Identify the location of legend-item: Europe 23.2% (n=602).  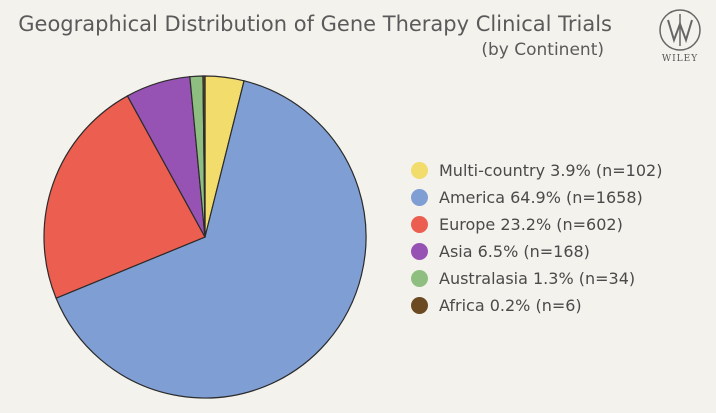
(536, 224).